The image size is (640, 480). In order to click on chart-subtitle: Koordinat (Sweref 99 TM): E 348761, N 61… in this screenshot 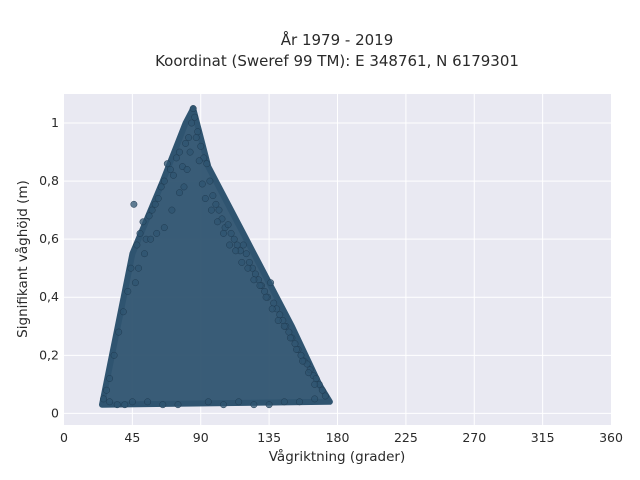, I will do `click(337, 61)`.